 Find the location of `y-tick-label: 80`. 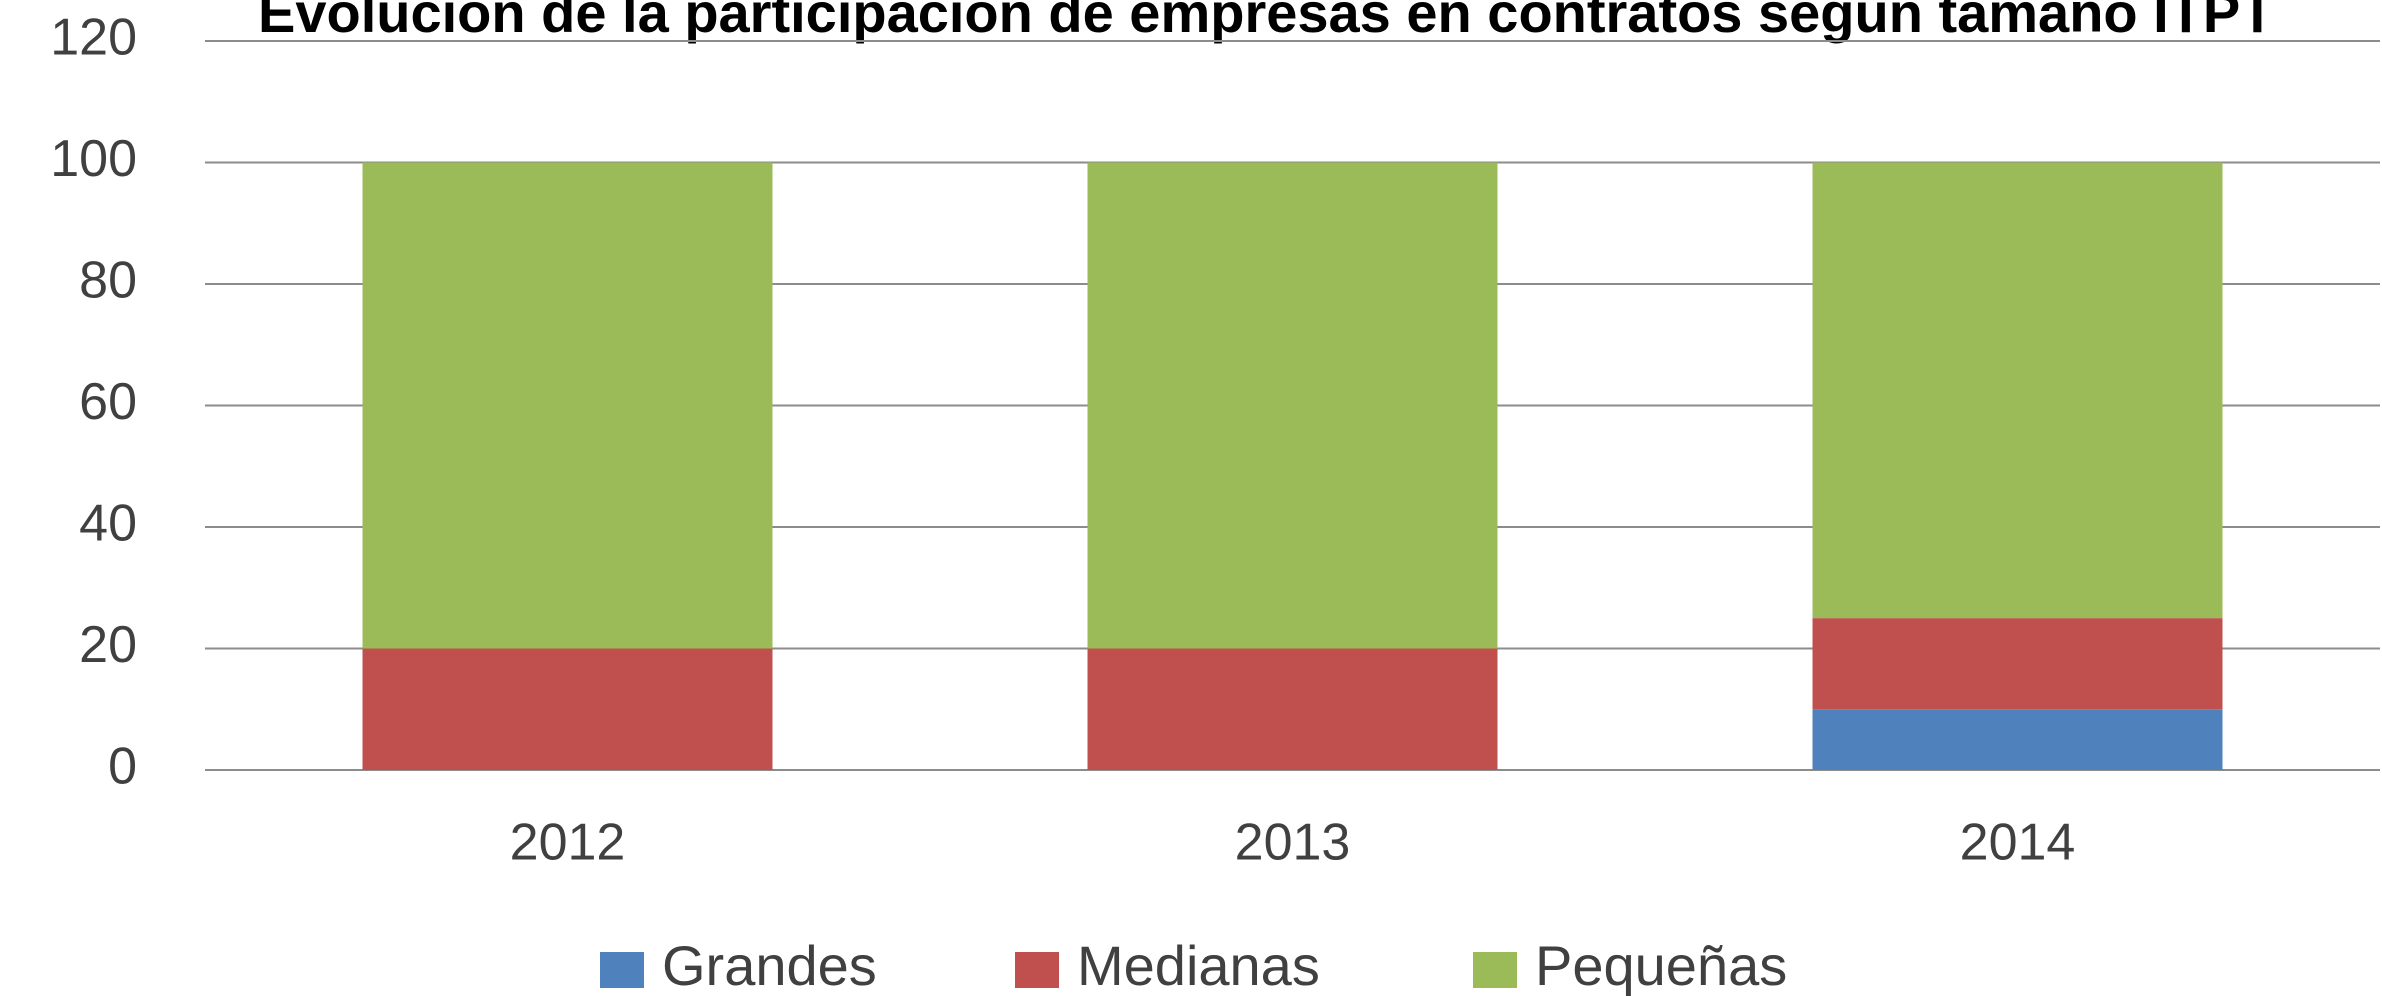

y-tick-label: 80 is located at coordinates (108, 281).